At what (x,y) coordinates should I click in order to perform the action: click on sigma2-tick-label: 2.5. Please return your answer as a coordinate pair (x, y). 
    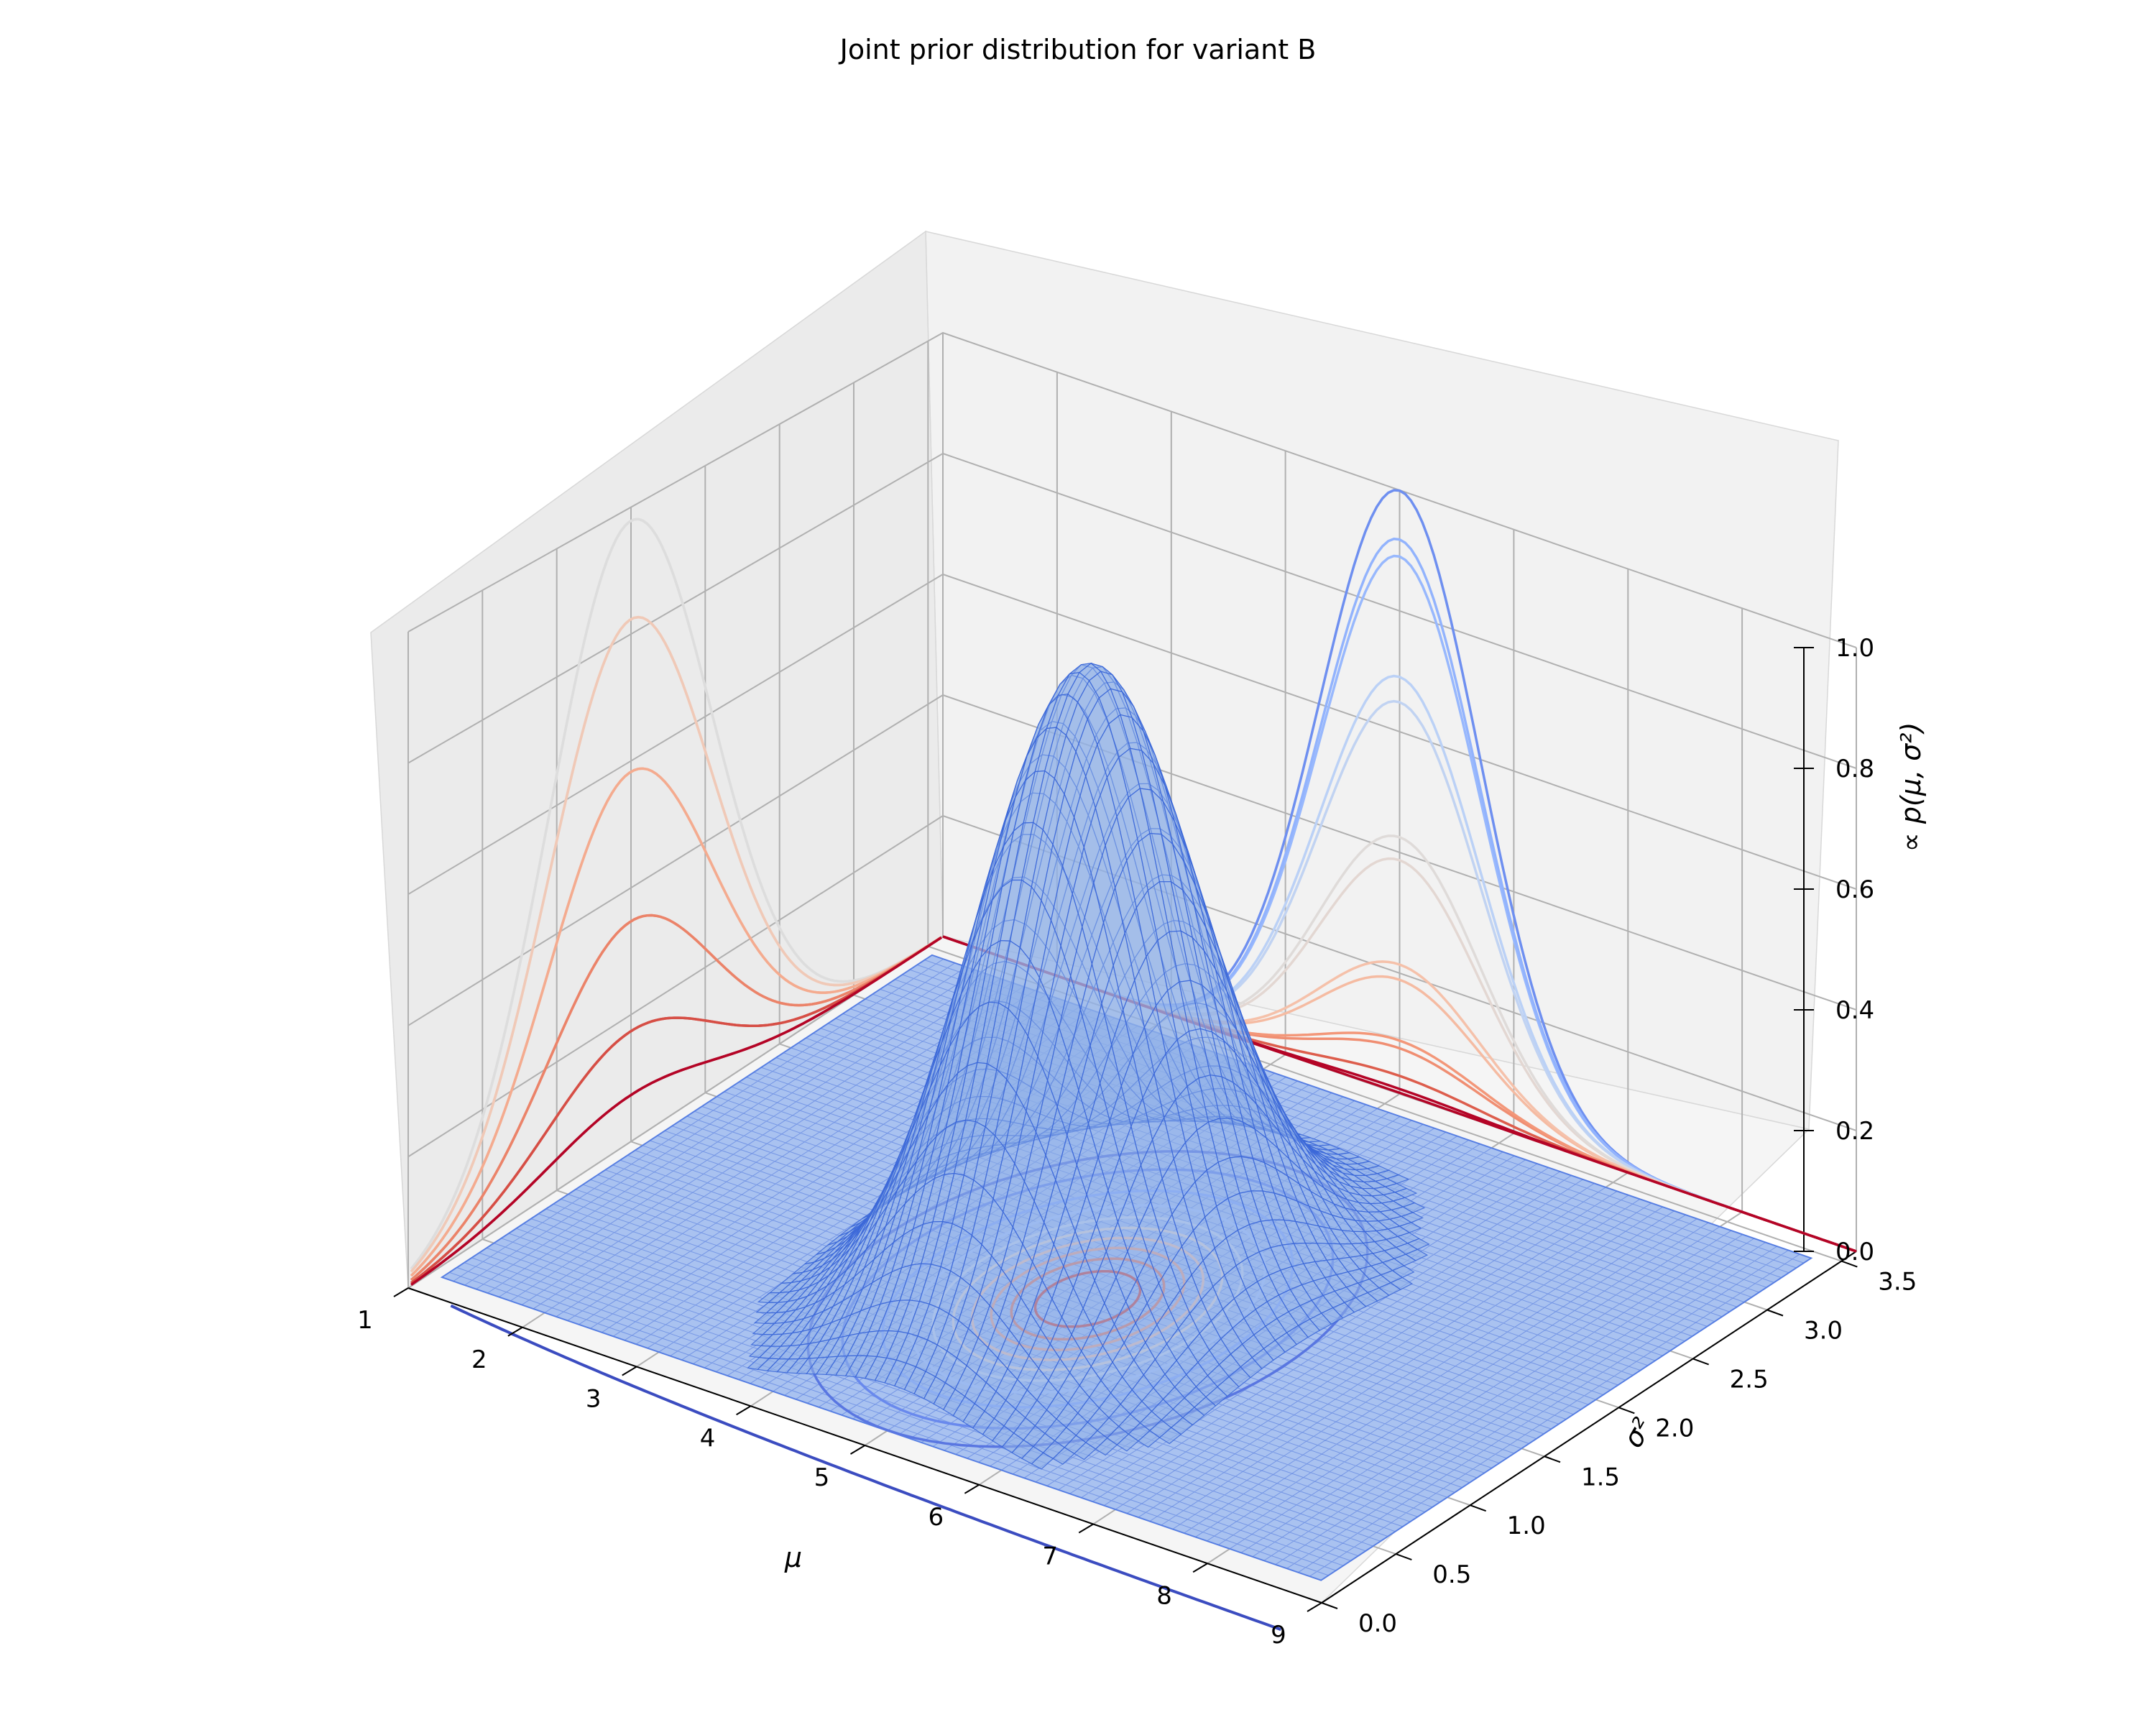
    Looking at the image, I should click on (1750, 1379).